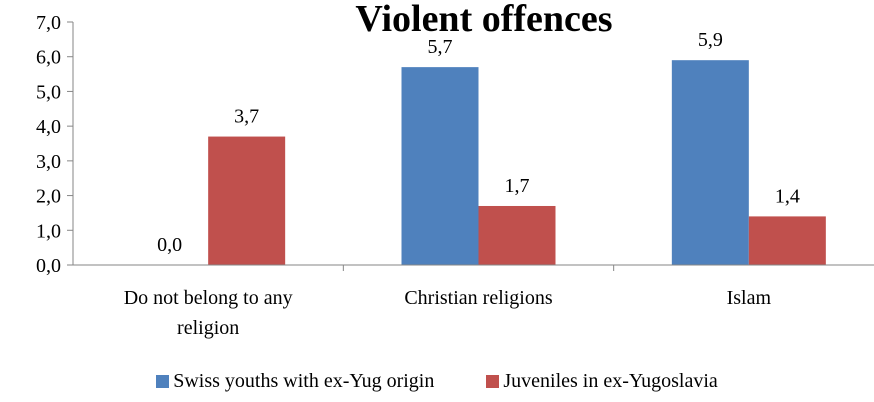  What do you see at coordinates (48, 231) in the screenshot?
I see `y-tick-label: 1,0` at bounding box center [48, 231].